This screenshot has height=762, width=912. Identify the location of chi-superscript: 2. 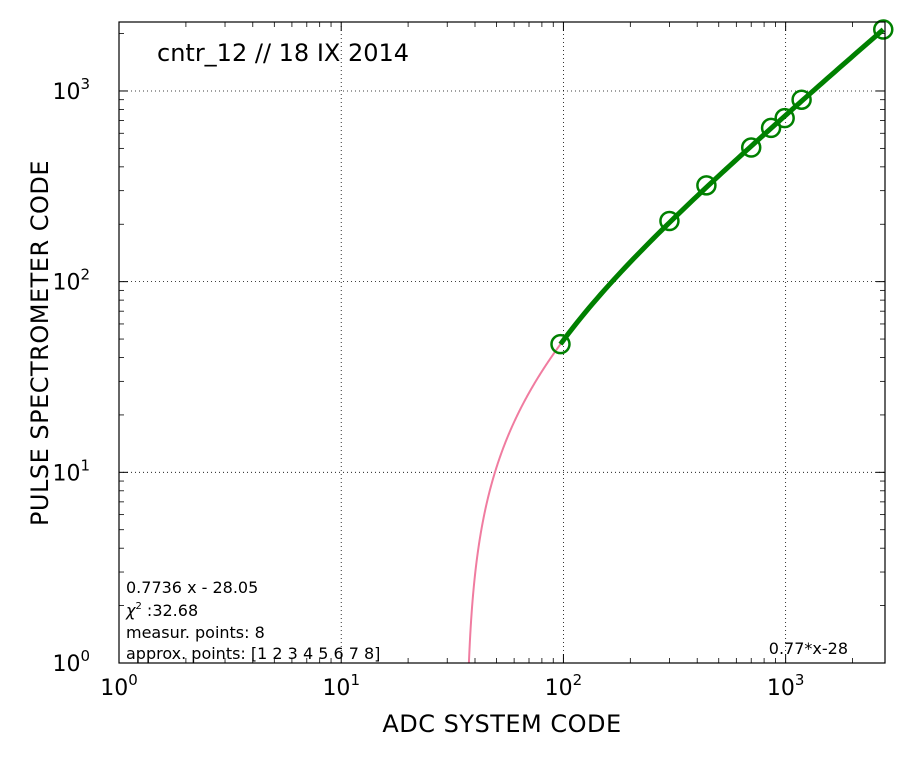
(138, 606).